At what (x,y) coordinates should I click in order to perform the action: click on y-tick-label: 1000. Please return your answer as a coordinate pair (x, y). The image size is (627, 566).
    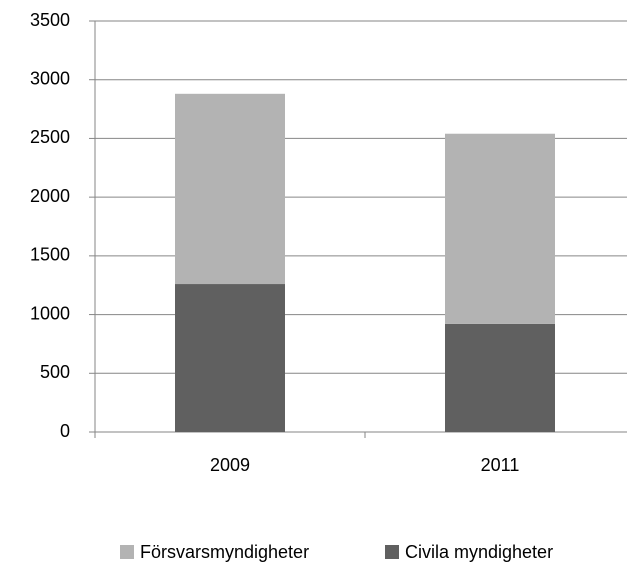
    Looking at the image, I should click on (50, 313).